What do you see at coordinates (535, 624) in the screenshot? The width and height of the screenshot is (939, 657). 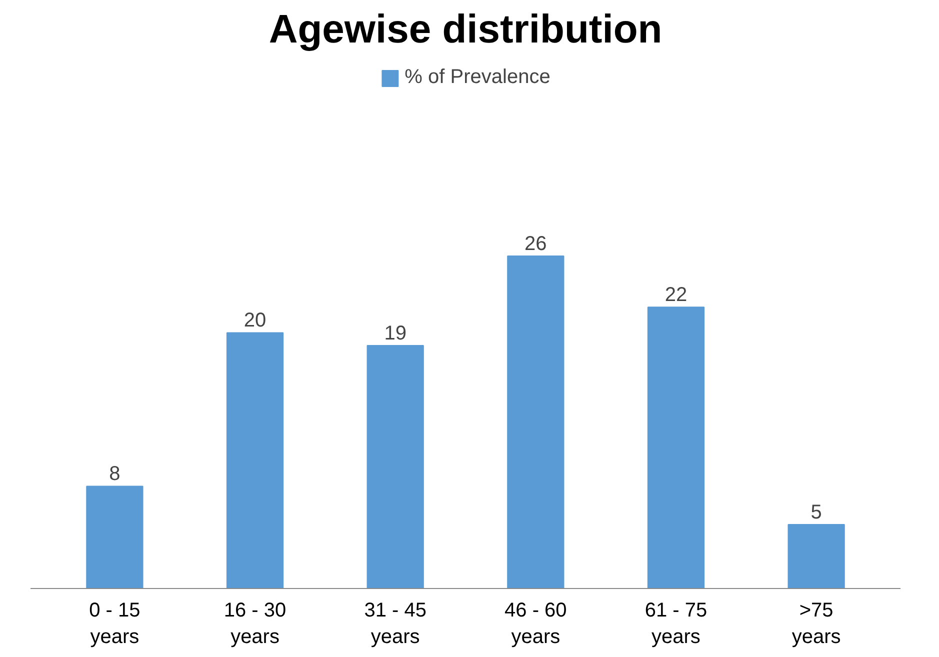 I see `x-tick-label: 46 - 60 years` at bounding box center [535, 624].